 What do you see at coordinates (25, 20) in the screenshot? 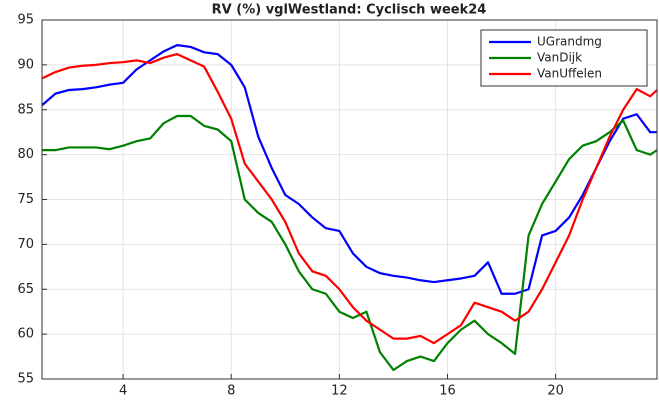
I see `y-tick-label: 95` at bounding box center [25, 20].